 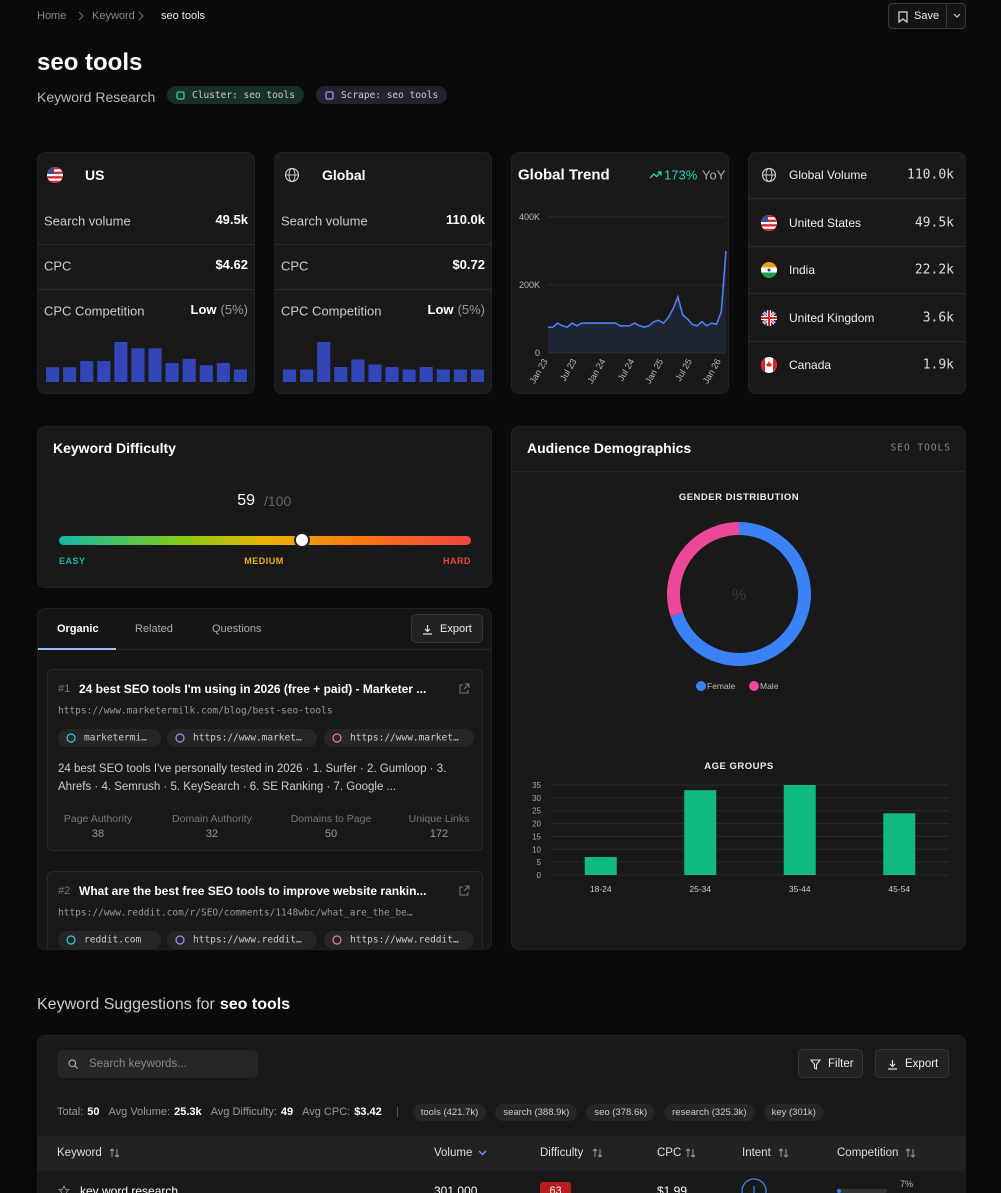 I want to click on trend-up-icon, so click(x=655, y=175).